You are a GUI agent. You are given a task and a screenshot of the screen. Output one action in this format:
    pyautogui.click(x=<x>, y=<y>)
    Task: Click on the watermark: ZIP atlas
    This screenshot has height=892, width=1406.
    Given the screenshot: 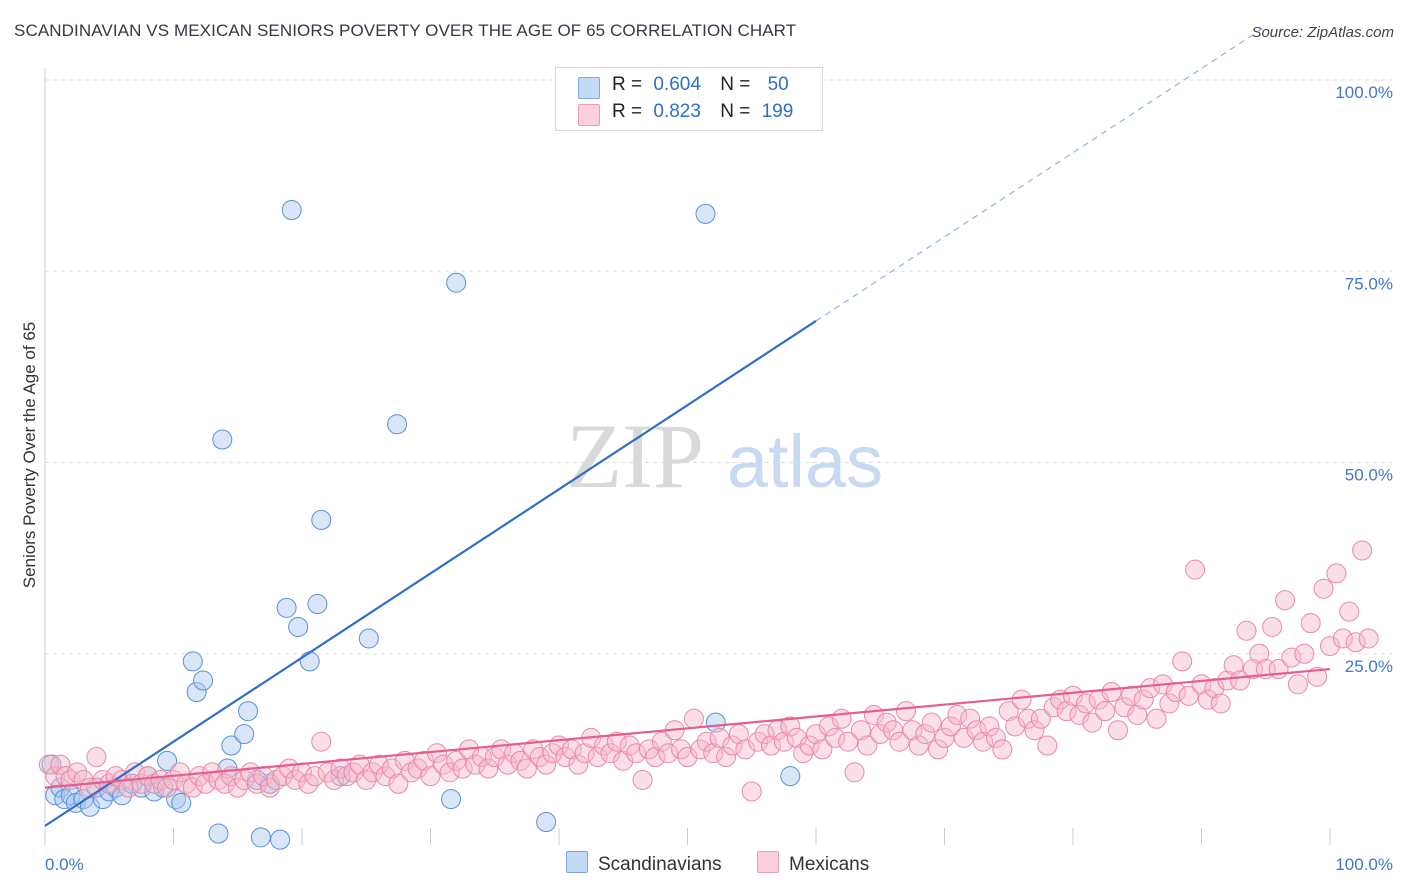 What is the action you would take?
    pyautogui.click(x=724, y=456)
    